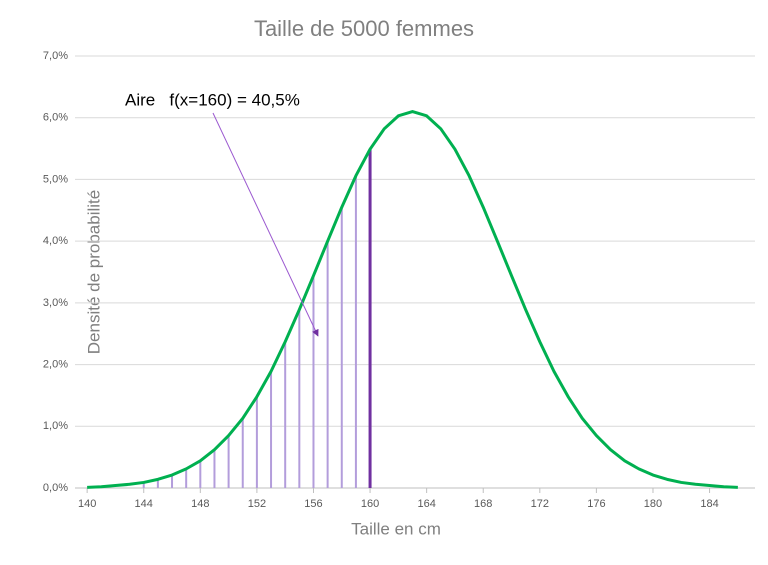 This screenshot has width=768, height=565. I want to click on x-tick-label: 168, so click(483, 504).